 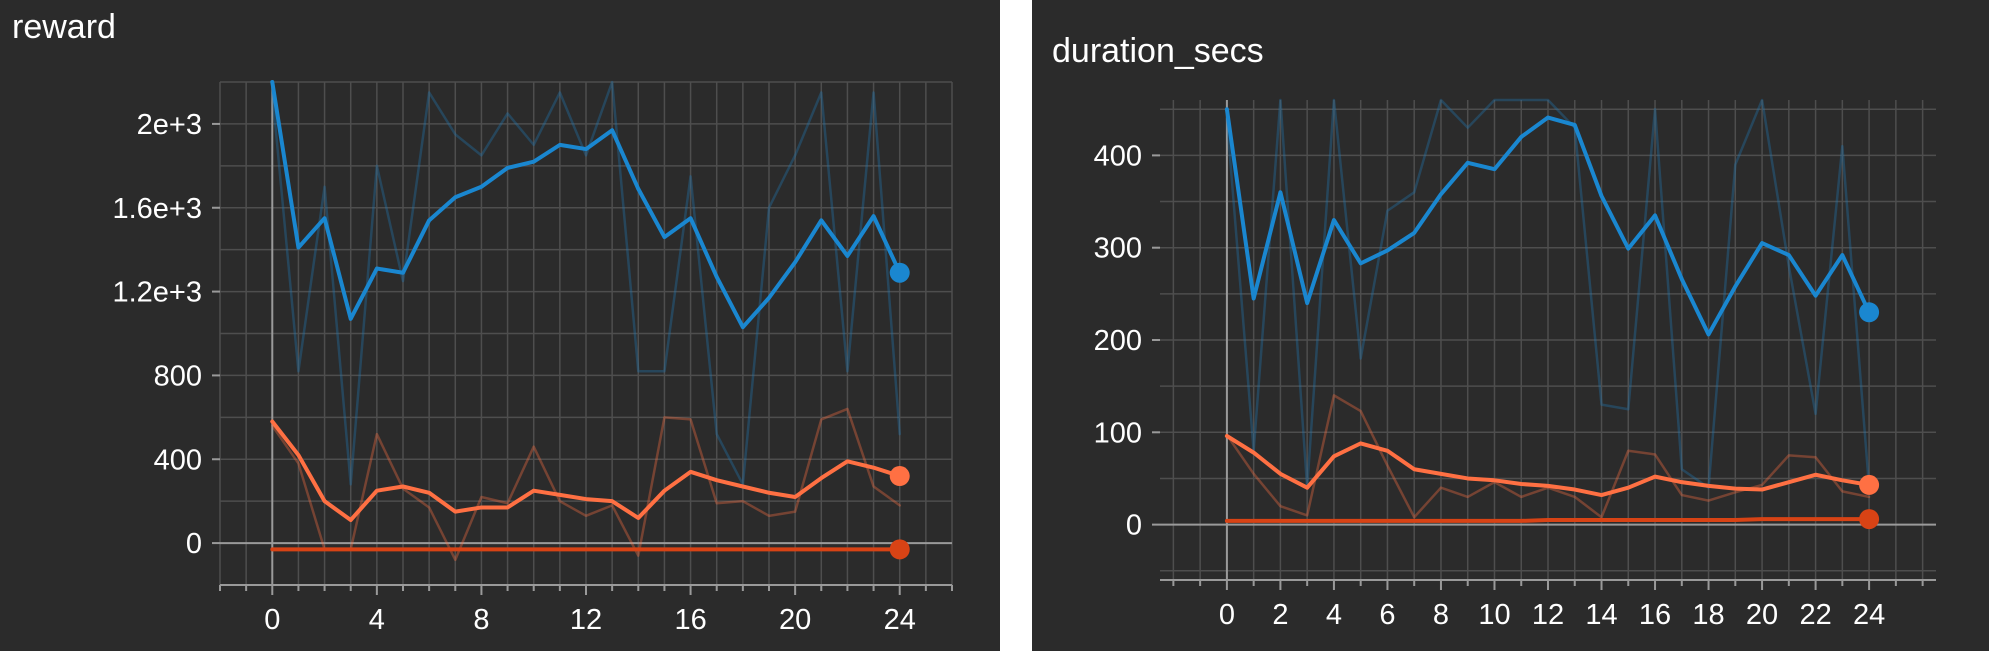 What do you see at coordinates (1387, 615) in the screenshot?
I see `x-tick-label: 6` at bounding box center [1387, 615].